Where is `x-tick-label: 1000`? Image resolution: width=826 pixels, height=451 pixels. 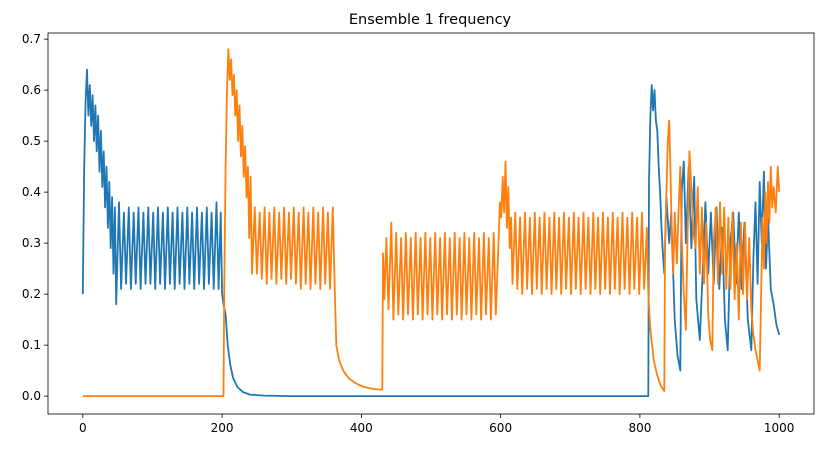 x-tick-label: 1000 is located at coordinates (779, 428).